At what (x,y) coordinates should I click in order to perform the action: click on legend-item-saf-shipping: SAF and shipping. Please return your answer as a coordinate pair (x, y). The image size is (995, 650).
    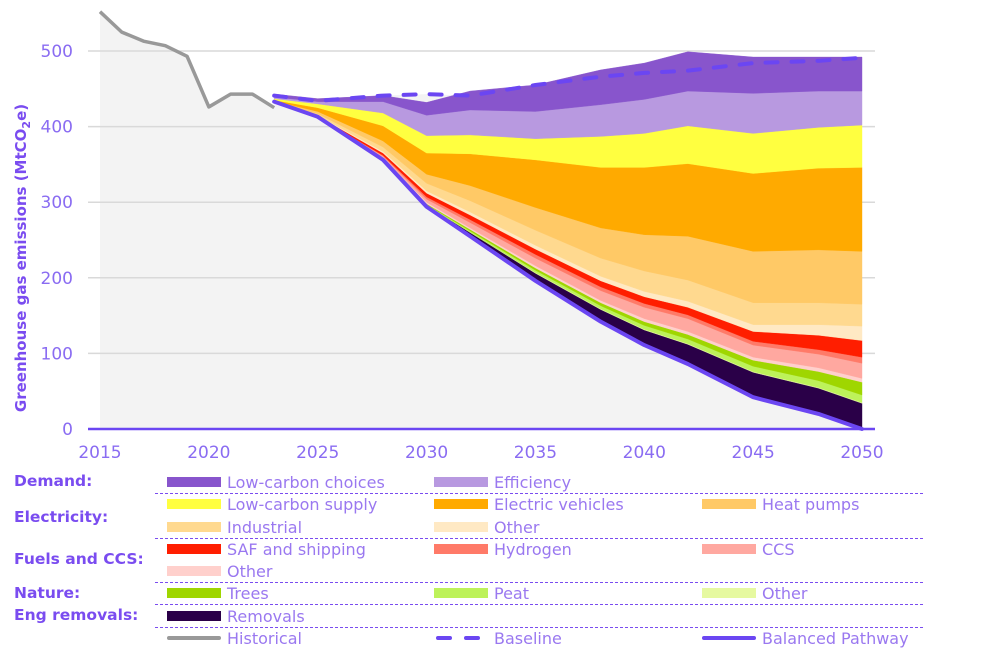
    Looking at the image, I should click on (266, 549).